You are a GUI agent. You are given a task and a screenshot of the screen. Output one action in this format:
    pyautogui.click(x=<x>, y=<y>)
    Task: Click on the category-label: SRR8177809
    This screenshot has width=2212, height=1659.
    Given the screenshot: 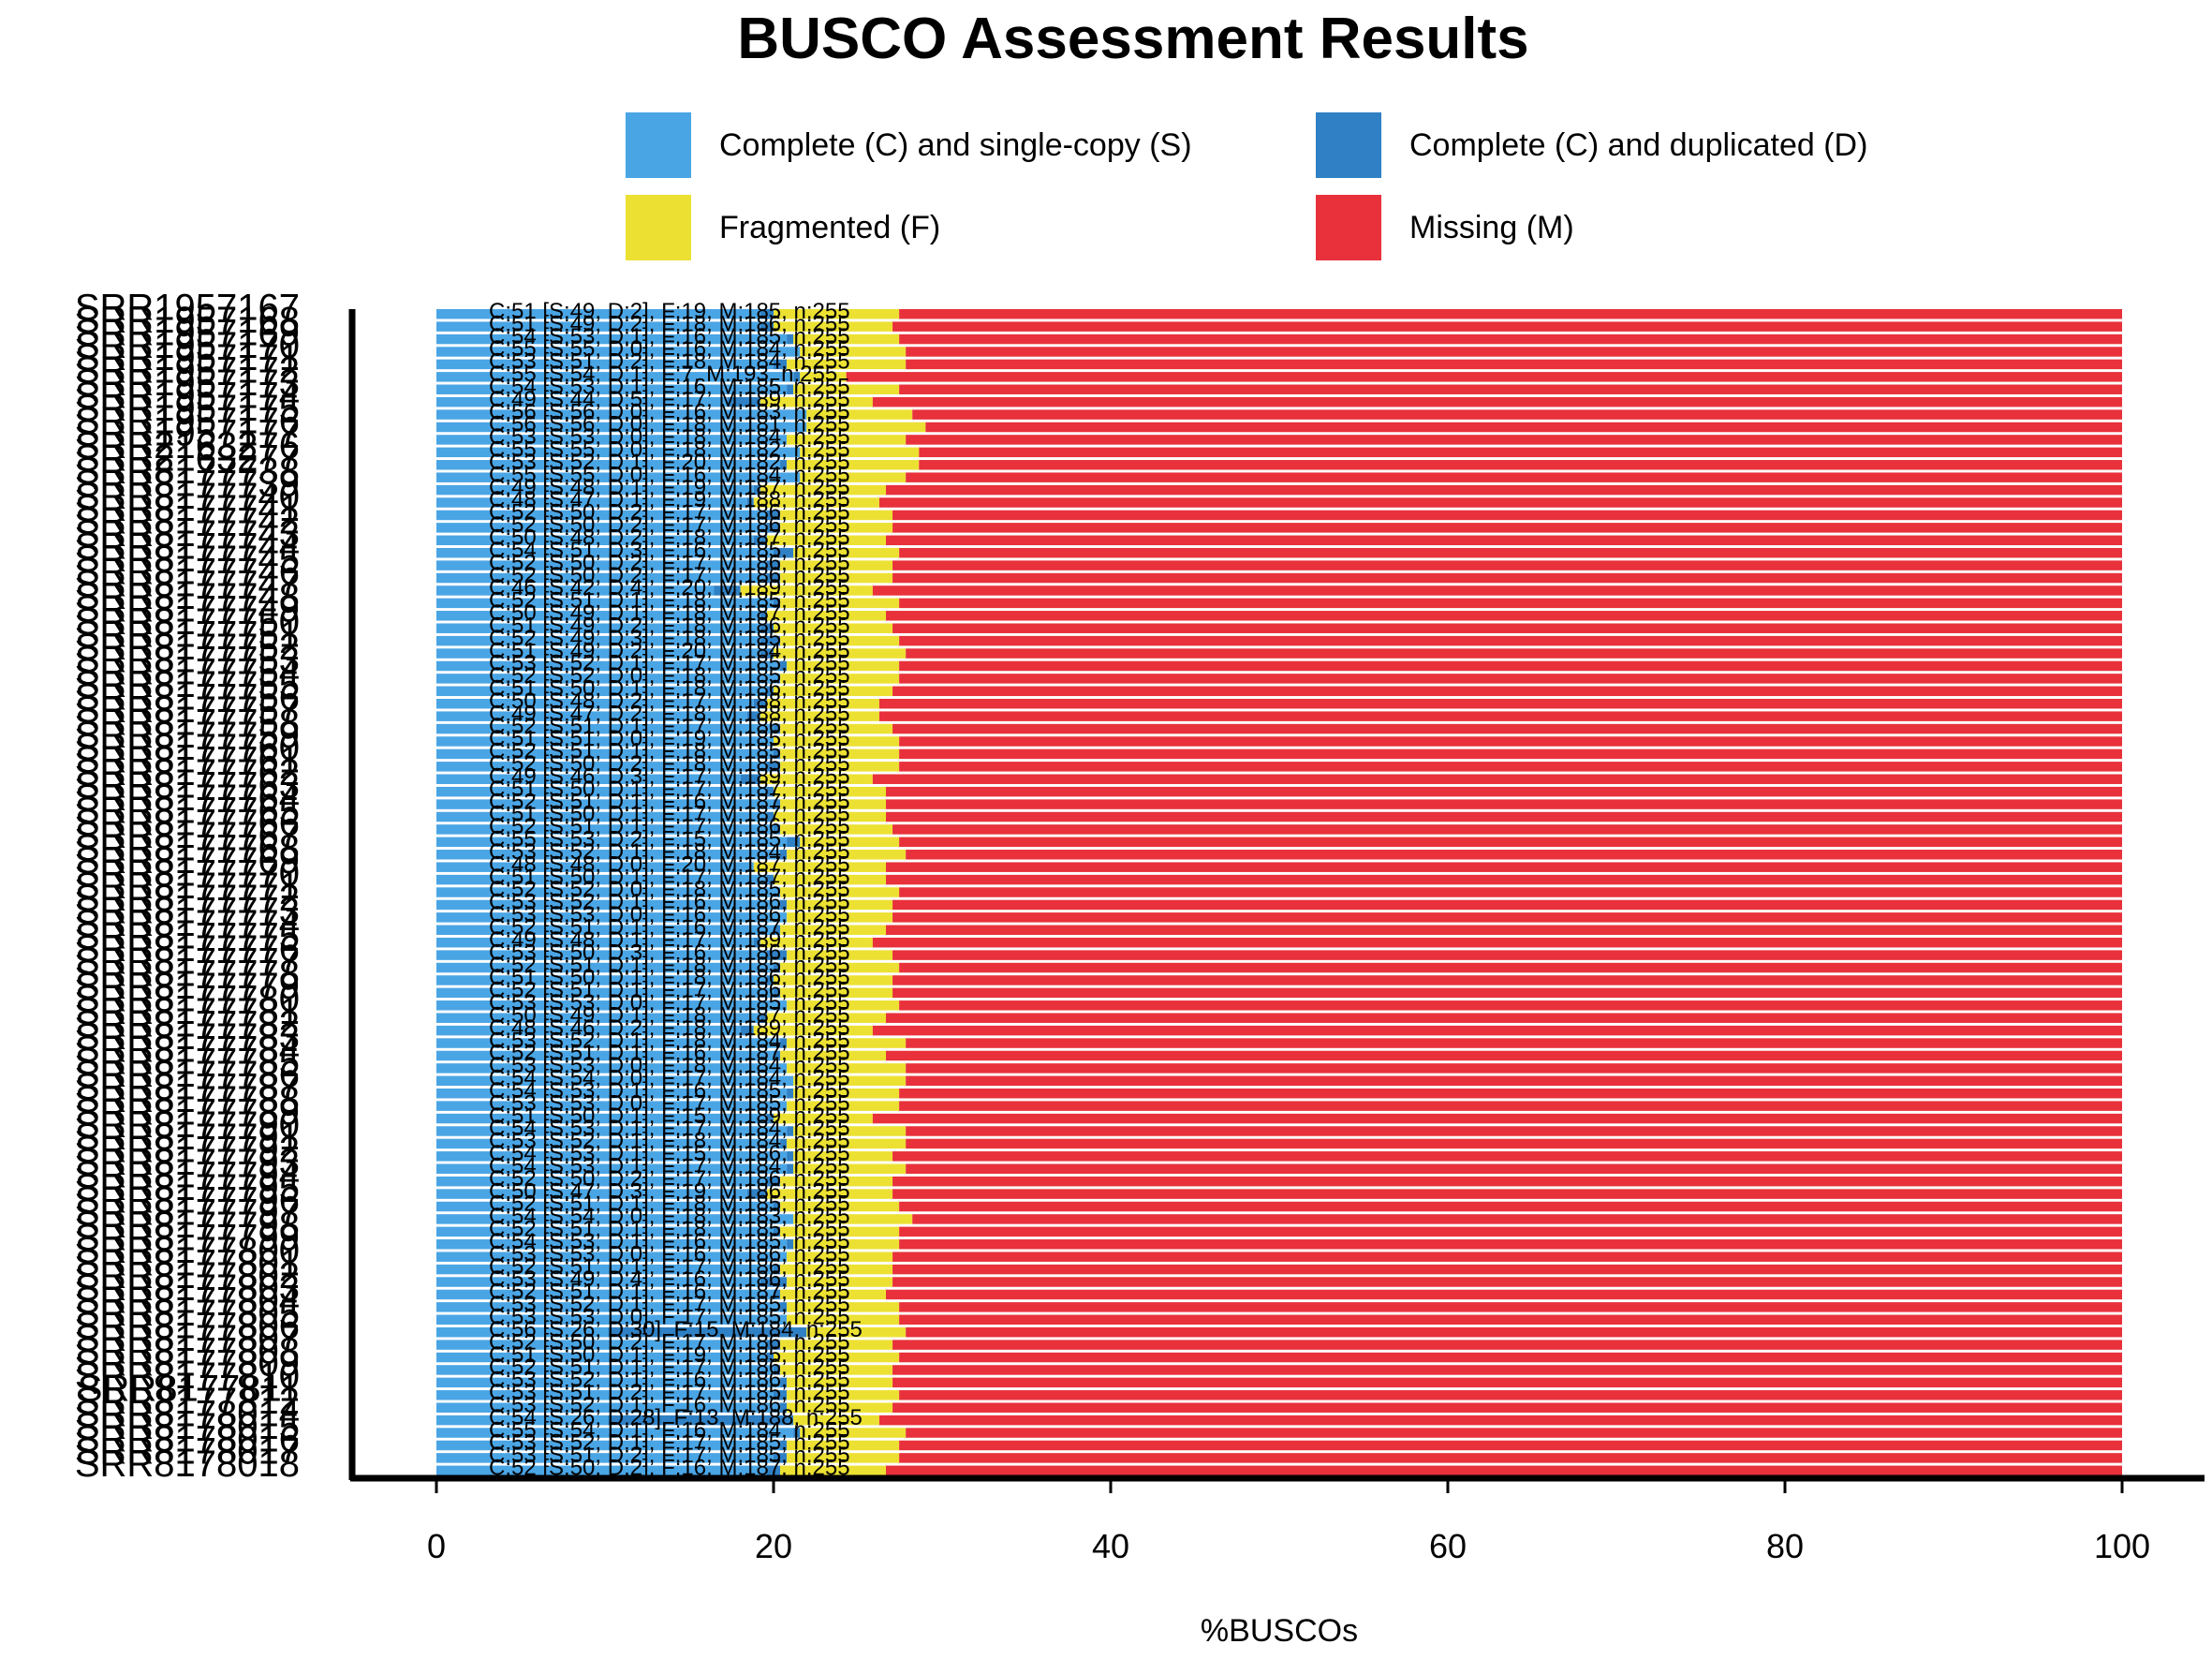 What is the action you would take?
    pyautogui.click(x=187, y=1364)
    